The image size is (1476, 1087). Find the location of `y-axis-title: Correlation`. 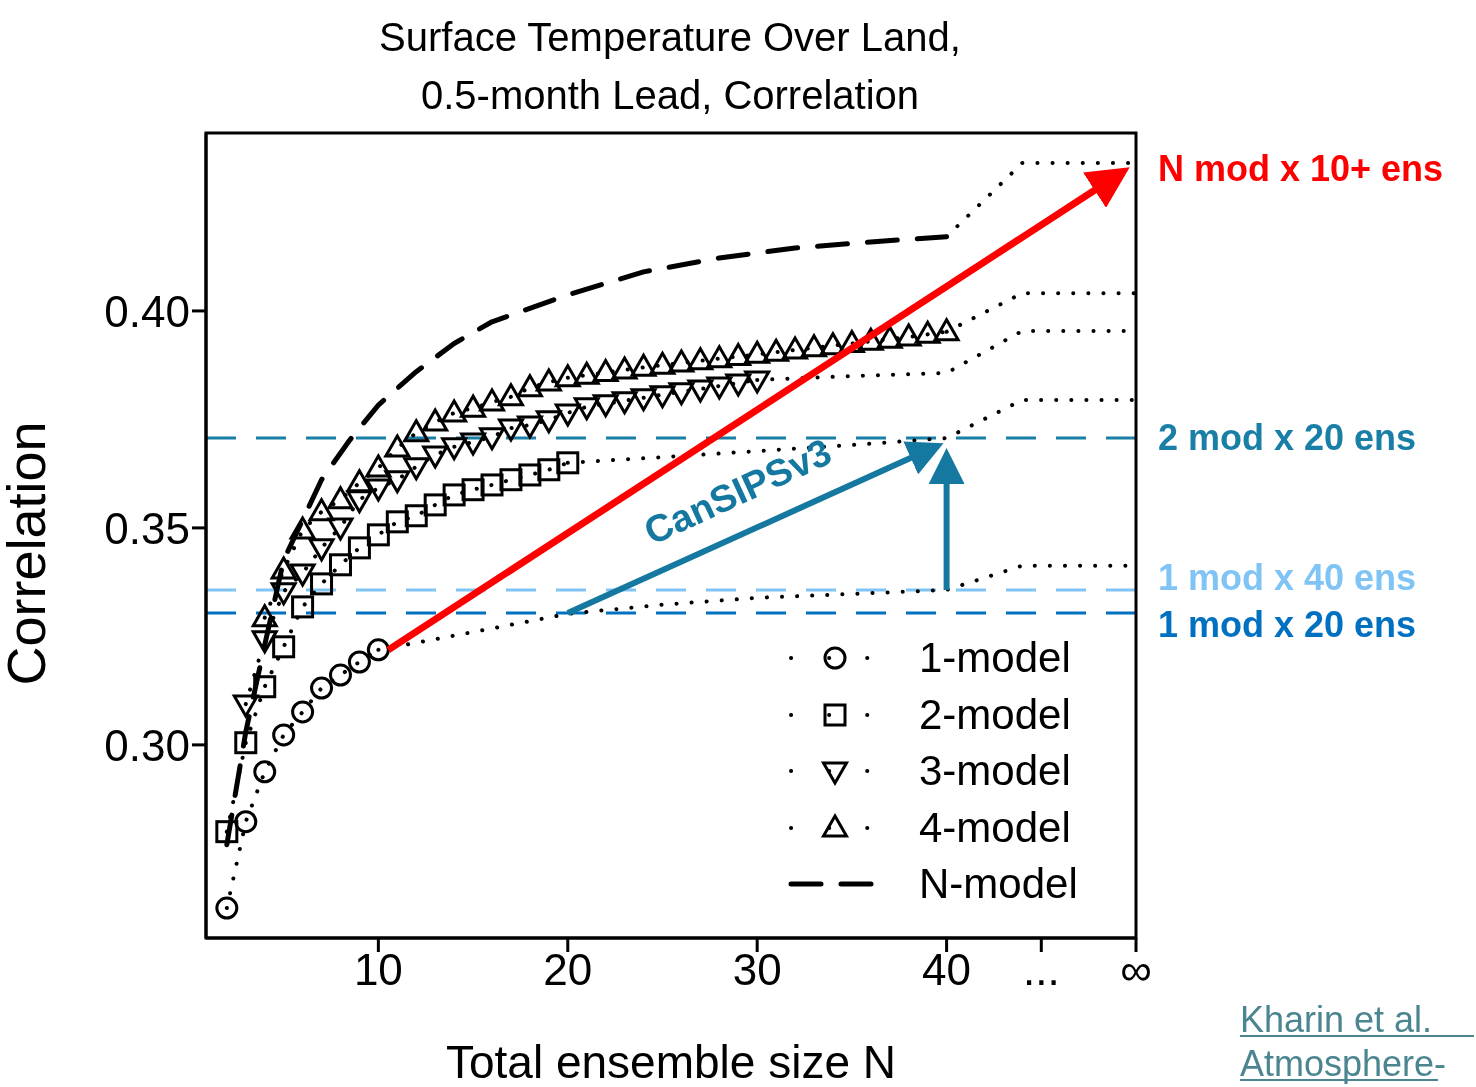

y-axis-title: Correlation is located at coordinates (28, 553).